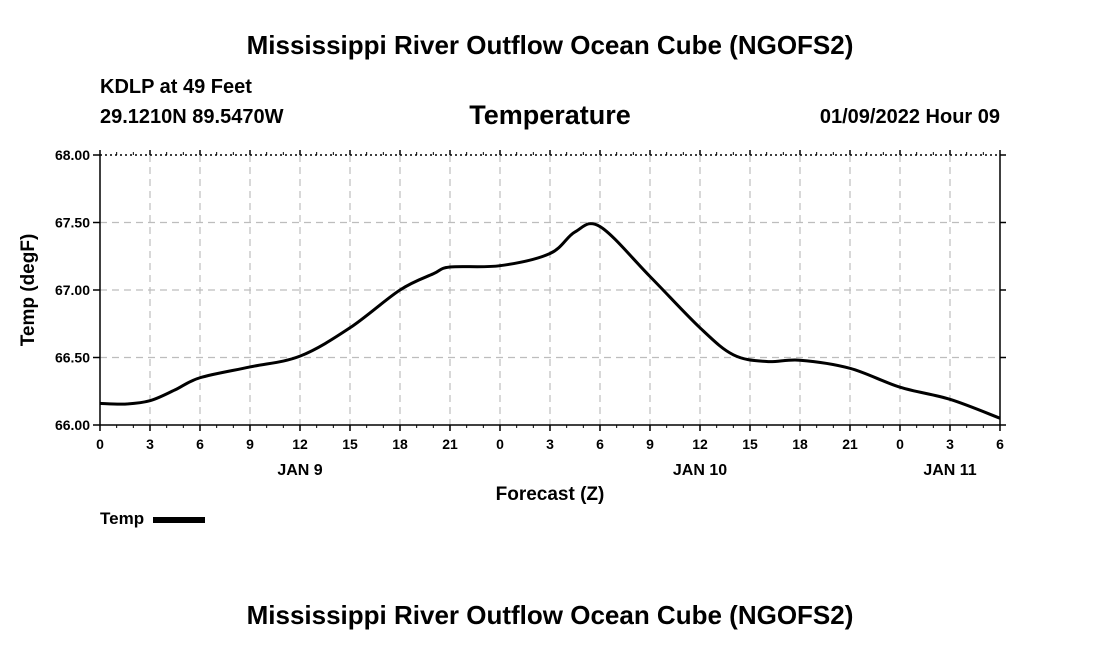 This screenshot has height=650, width=1100. I want to click on forecast-date-label: 01/09/2022 Hour 09, so click(909, 117).